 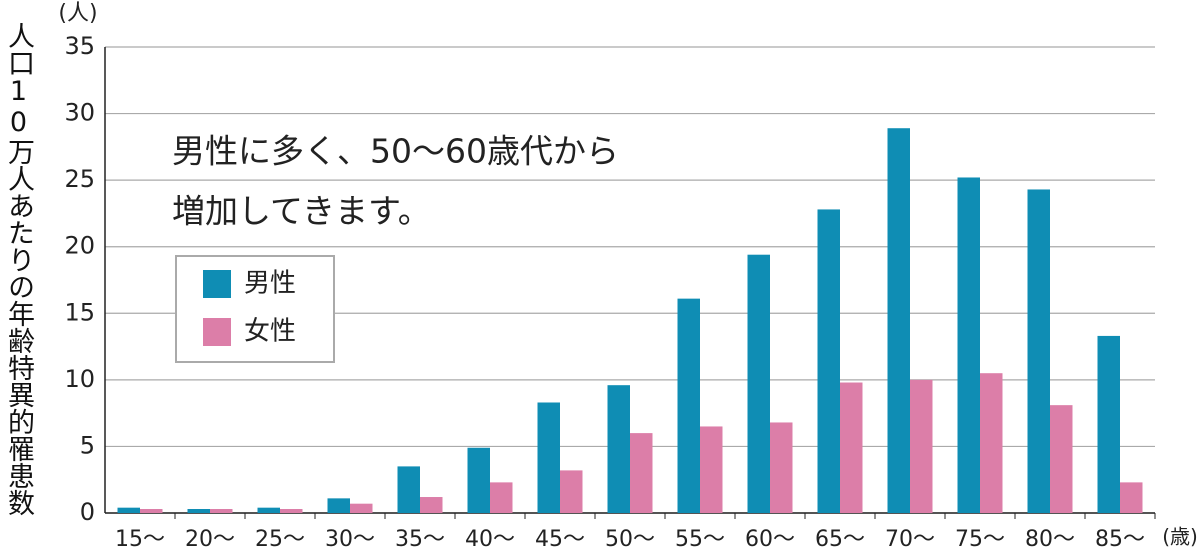 What do you see at coordinates (87, 512) in the screenshot?
I see `y-tick-label: 0` at bounding box center [87, 512].